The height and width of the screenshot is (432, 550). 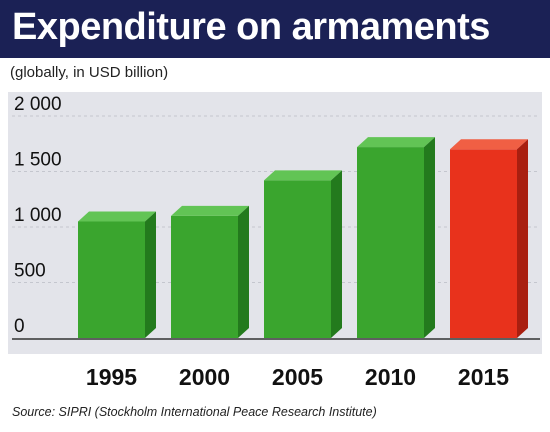 What do you see at coordinates (111, 377) in the screenshot?
I see `x-tick-label: 1995` at bounding box center [111, 377].